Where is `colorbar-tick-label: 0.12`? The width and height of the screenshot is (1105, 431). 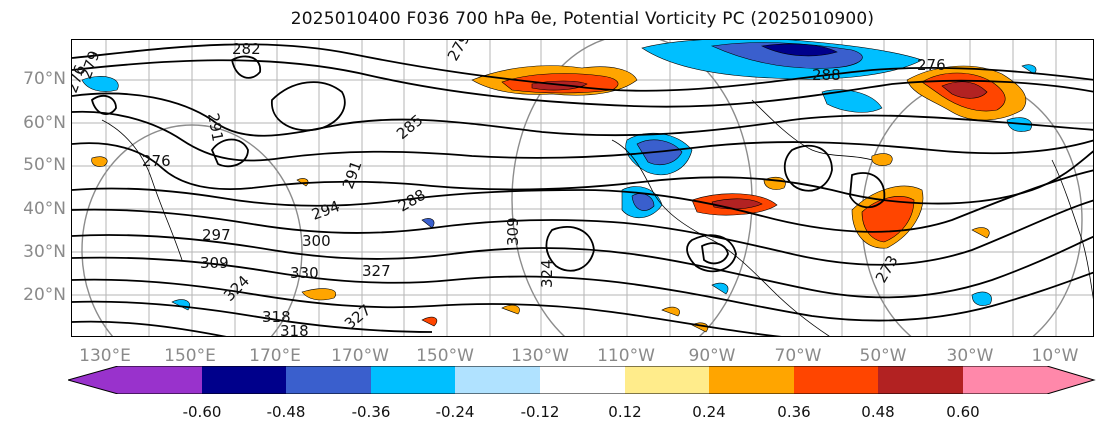 colorbar-tick-label: 0.12 is located at coordinates (625, 412).